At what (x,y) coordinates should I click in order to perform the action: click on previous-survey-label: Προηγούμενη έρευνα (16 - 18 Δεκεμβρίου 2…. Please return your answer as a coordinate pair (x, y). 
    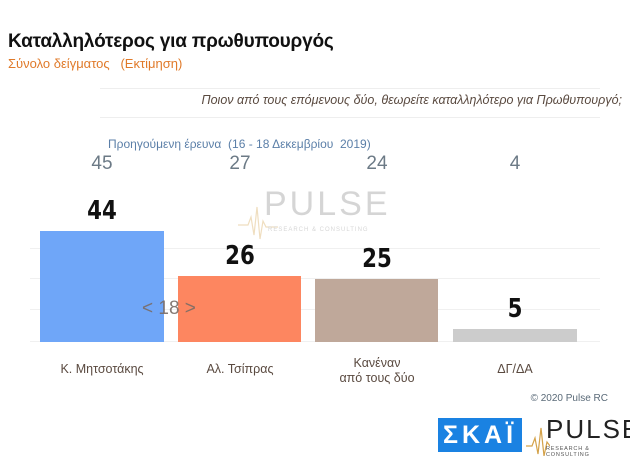
    Looking at the image, I should click on (239, 144).